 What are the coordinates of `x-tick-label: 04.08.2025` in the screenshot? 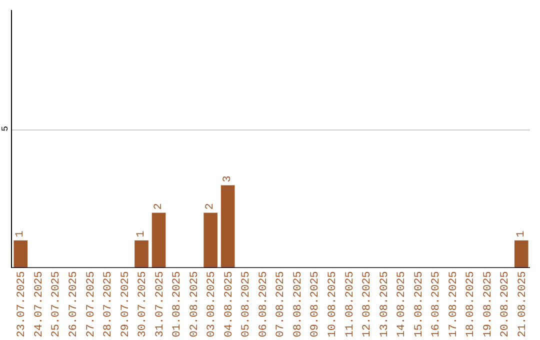 It's located at (229, 304).